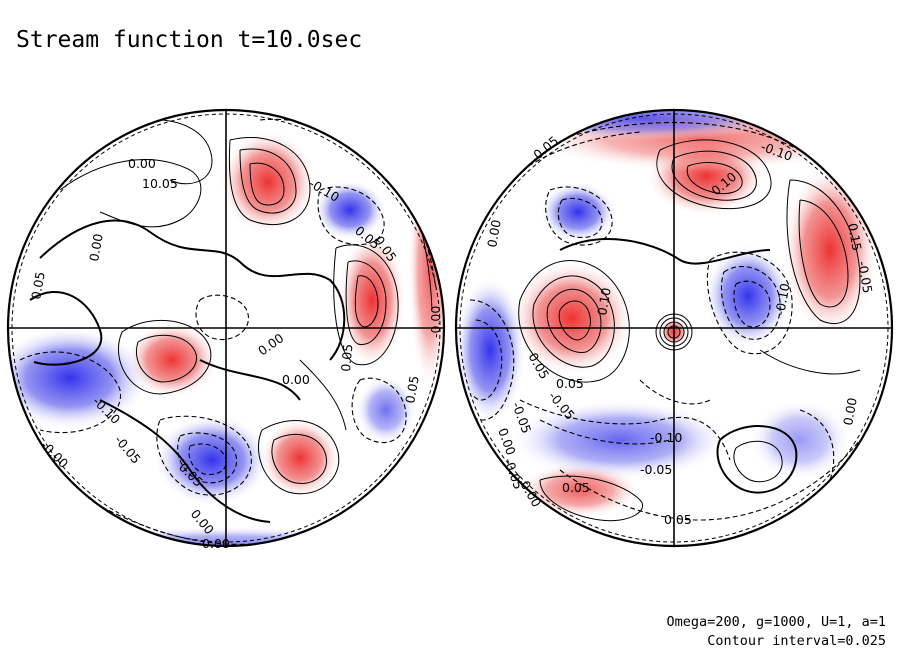 This screenshot has width=904, height=654. What do you see at coordinates (189, 40) in the screenshot?
I see `figure-title: Stream function t=10.0sec` at bounding box center [189, 40].